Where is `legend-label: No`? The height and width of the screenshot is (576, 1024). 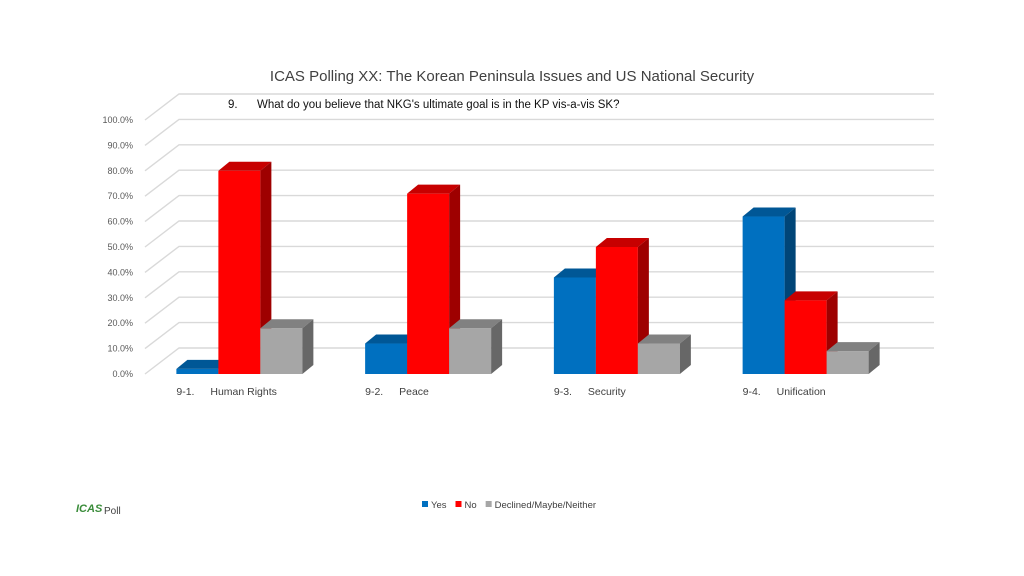 legend-label: No is located at coordinates (471, 505).